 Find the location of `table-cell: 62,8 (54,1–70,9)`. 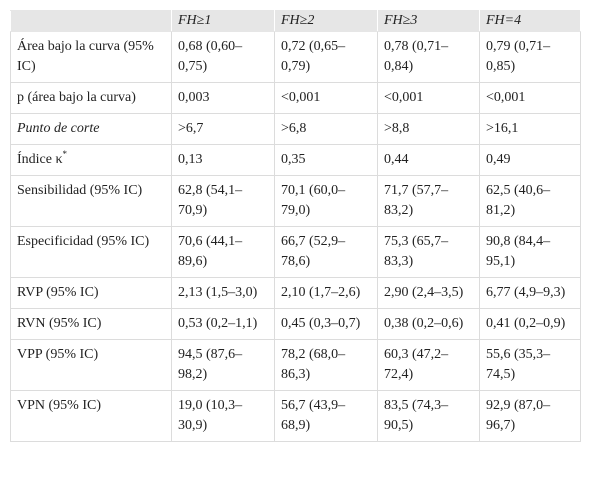

table-cell: 62,8 (54,1–70,9) is located at coordinates (223, 201).